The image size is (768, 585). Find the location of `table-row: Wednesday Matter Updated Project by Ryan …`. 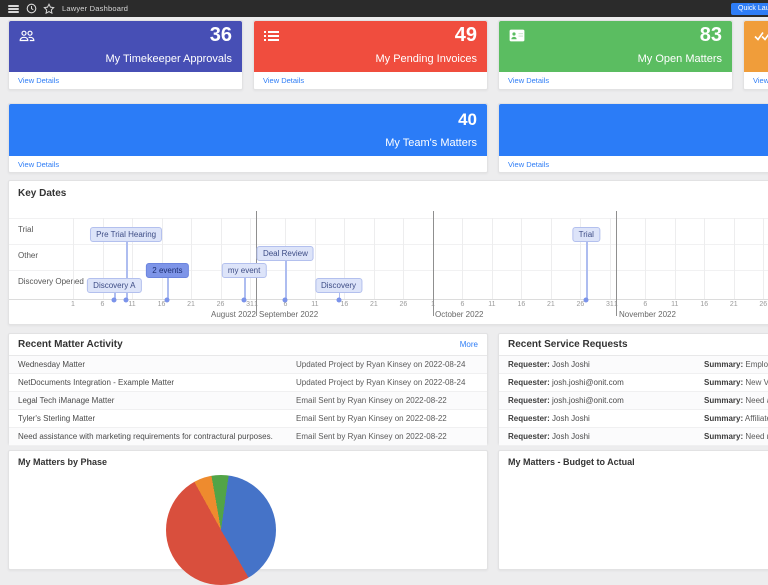

table-row: Wednesday Matter Updated Project by Ryan … is located at coordinates (248, 365).